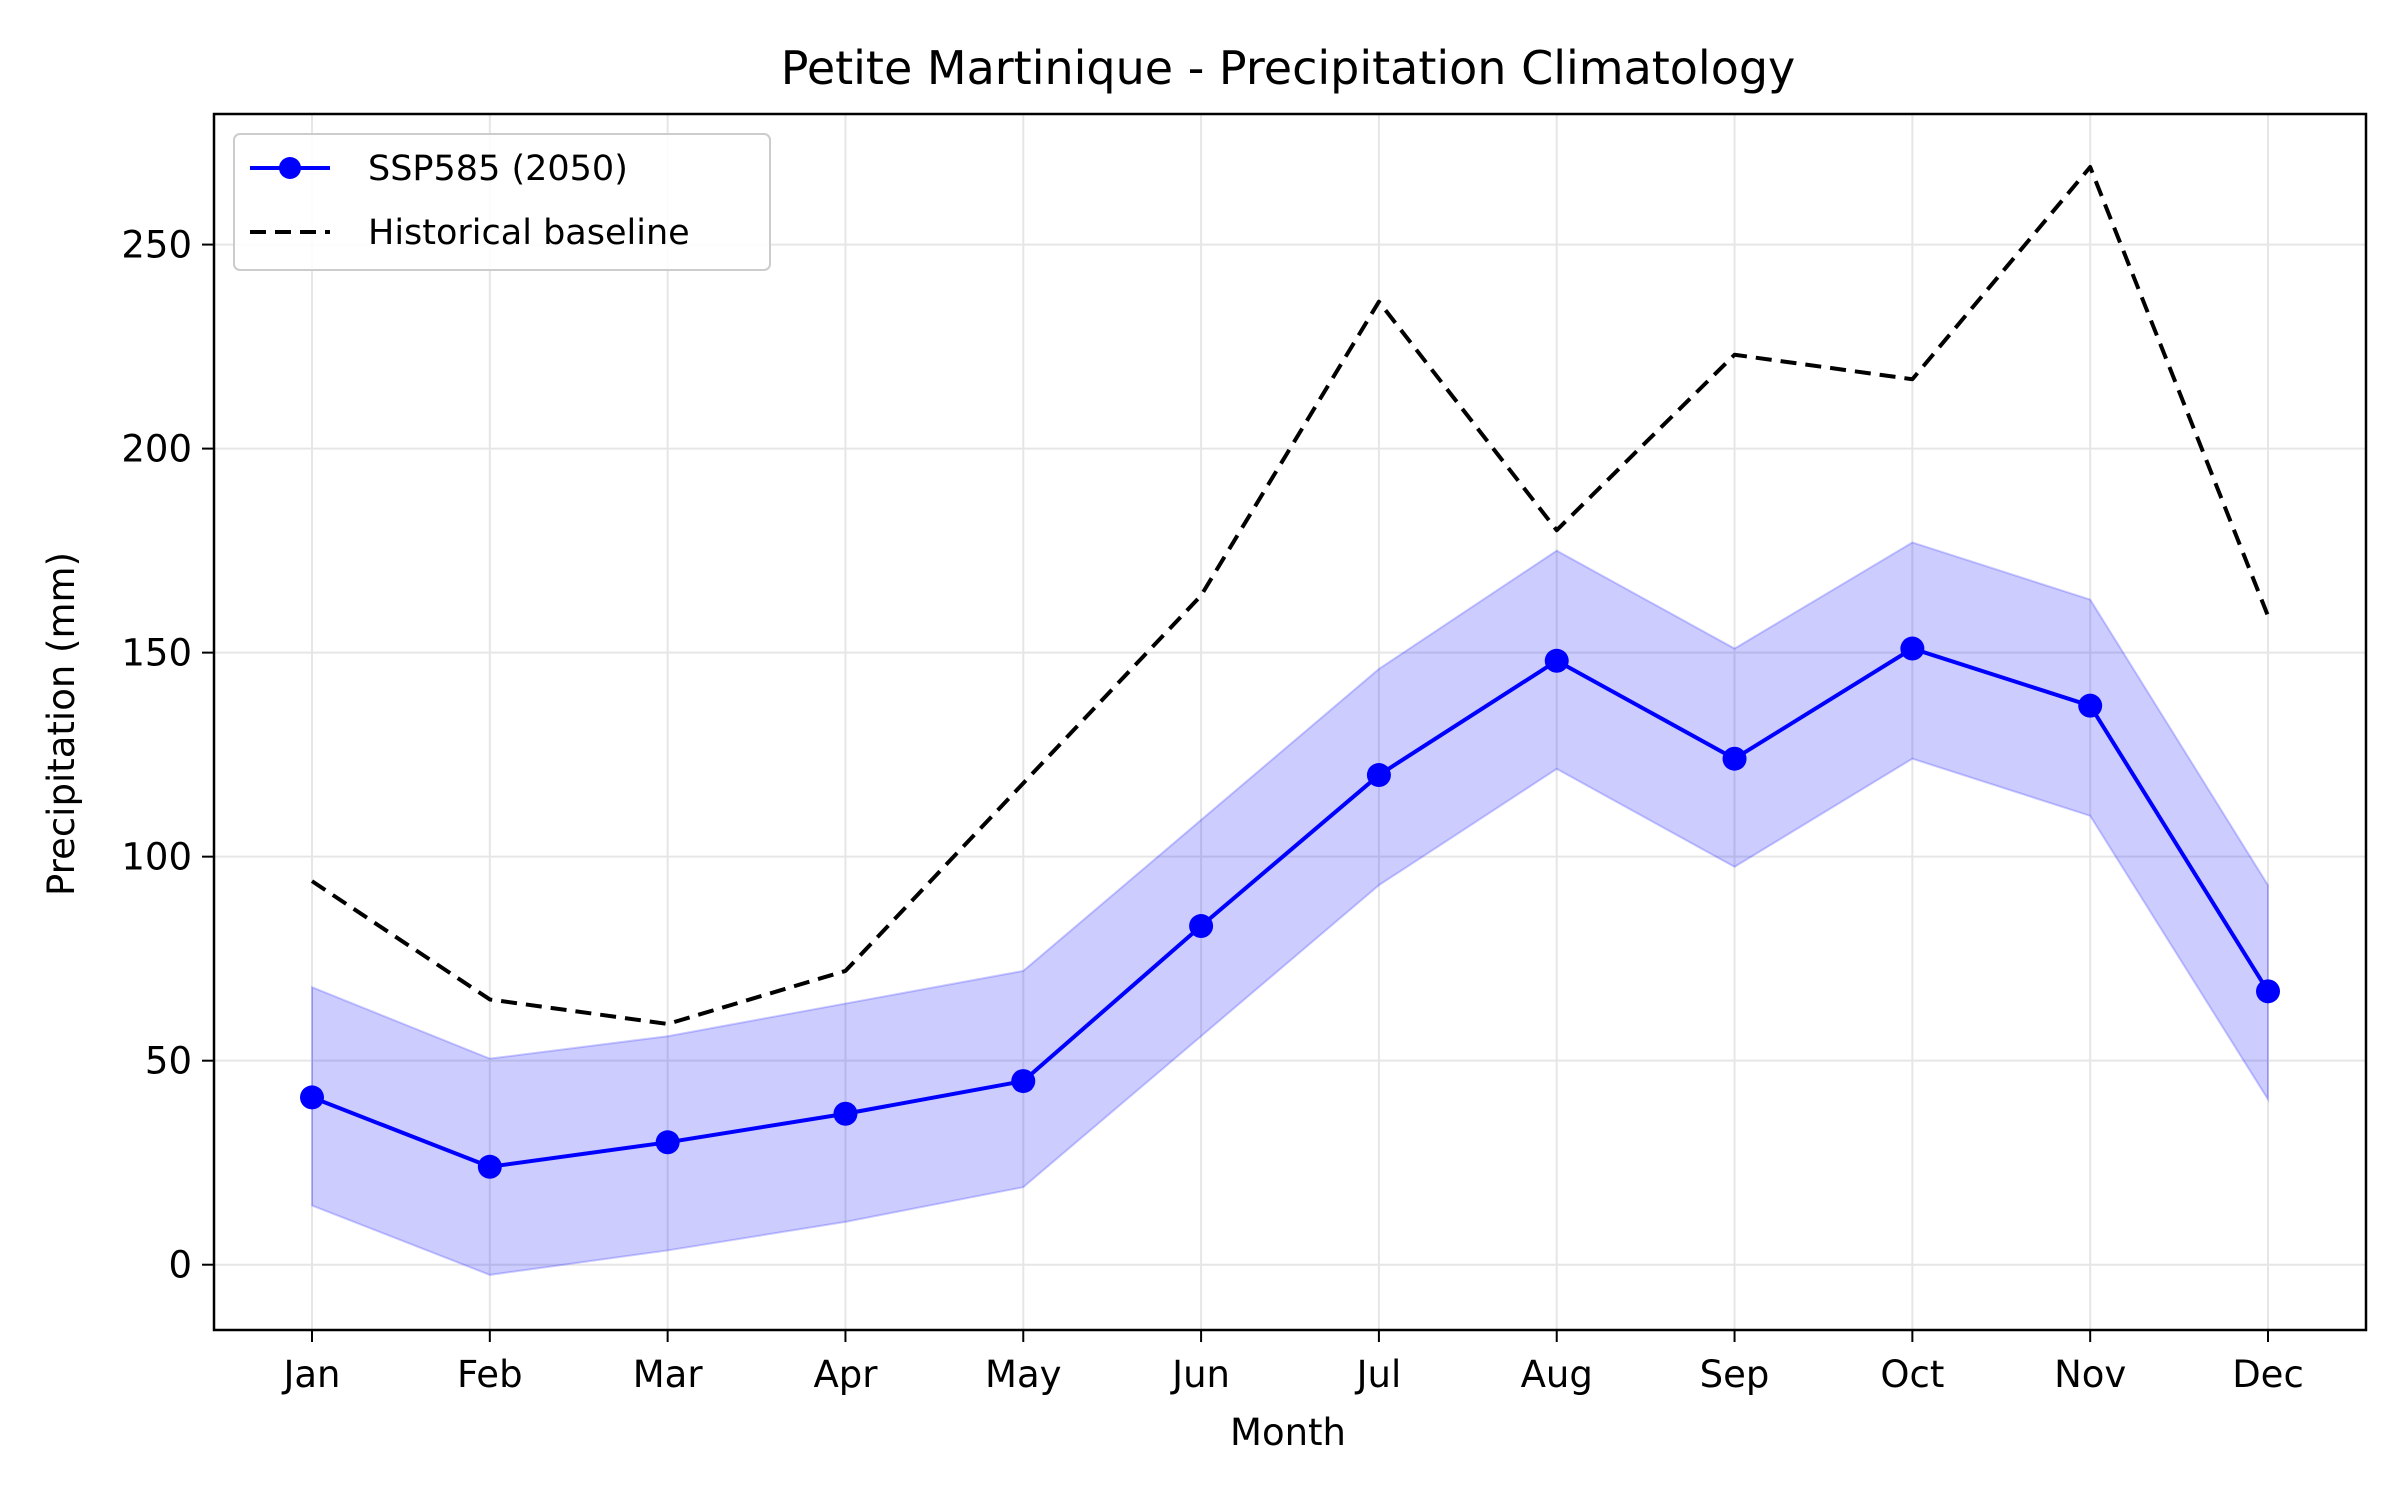  Describe the element at coordinates (168, 1061) in the screenshot. I see `y-tick-label-50: 50` at that location.